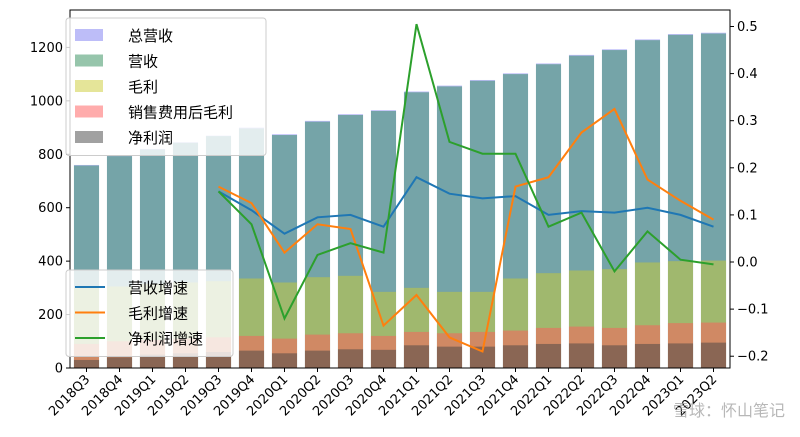 This screenshot has height=437, width=800. What do you see at coordinates (753, 310) in the screenshot?
I see `right-tick-label: −0.1` at bounding box center [753, 310].